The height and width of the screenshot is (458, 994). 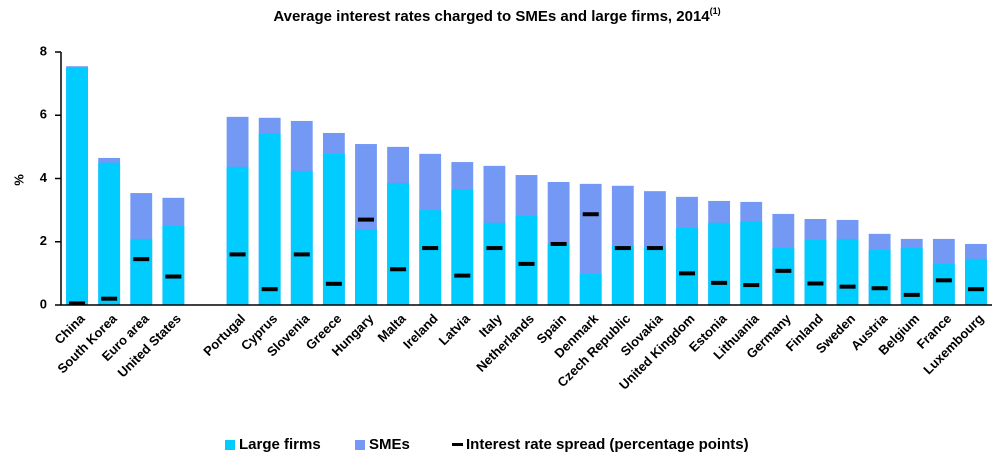 I want to click on y-tick-label: 4, so click(x=44, y=177).